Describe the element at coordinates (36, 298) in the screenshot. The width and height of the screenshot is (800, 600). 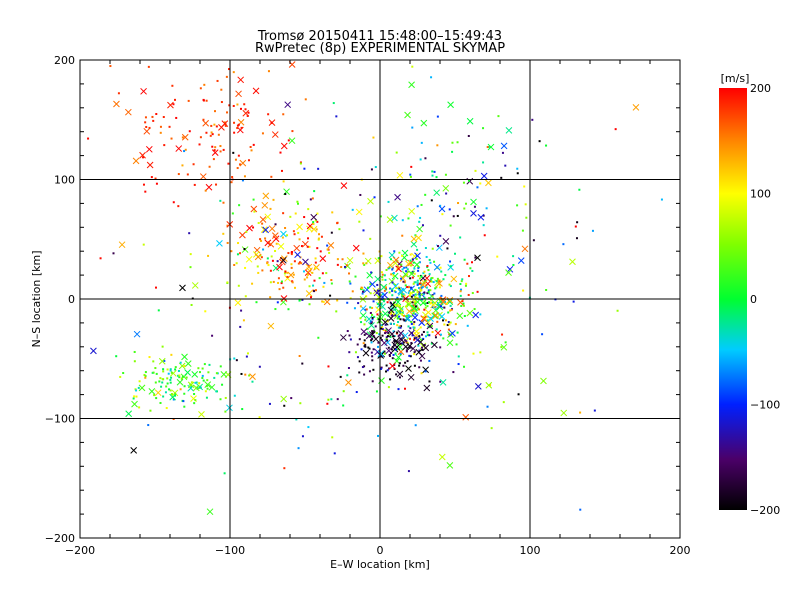
I see `y-axis-label: N–S location [km]` at that location.